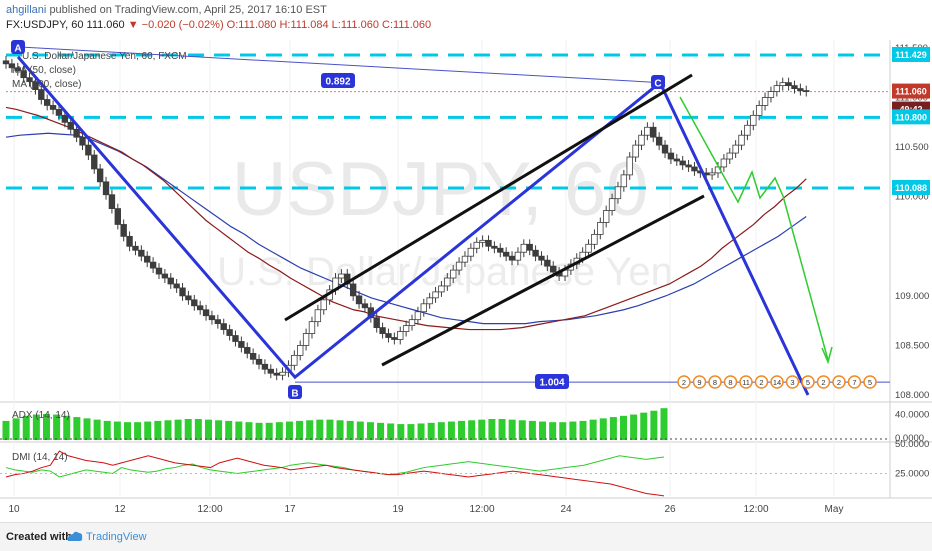  Describe the element at coordinates (40, 457) in the screenshot. I see `dmi-label: DMI (14, 14)` at that location.